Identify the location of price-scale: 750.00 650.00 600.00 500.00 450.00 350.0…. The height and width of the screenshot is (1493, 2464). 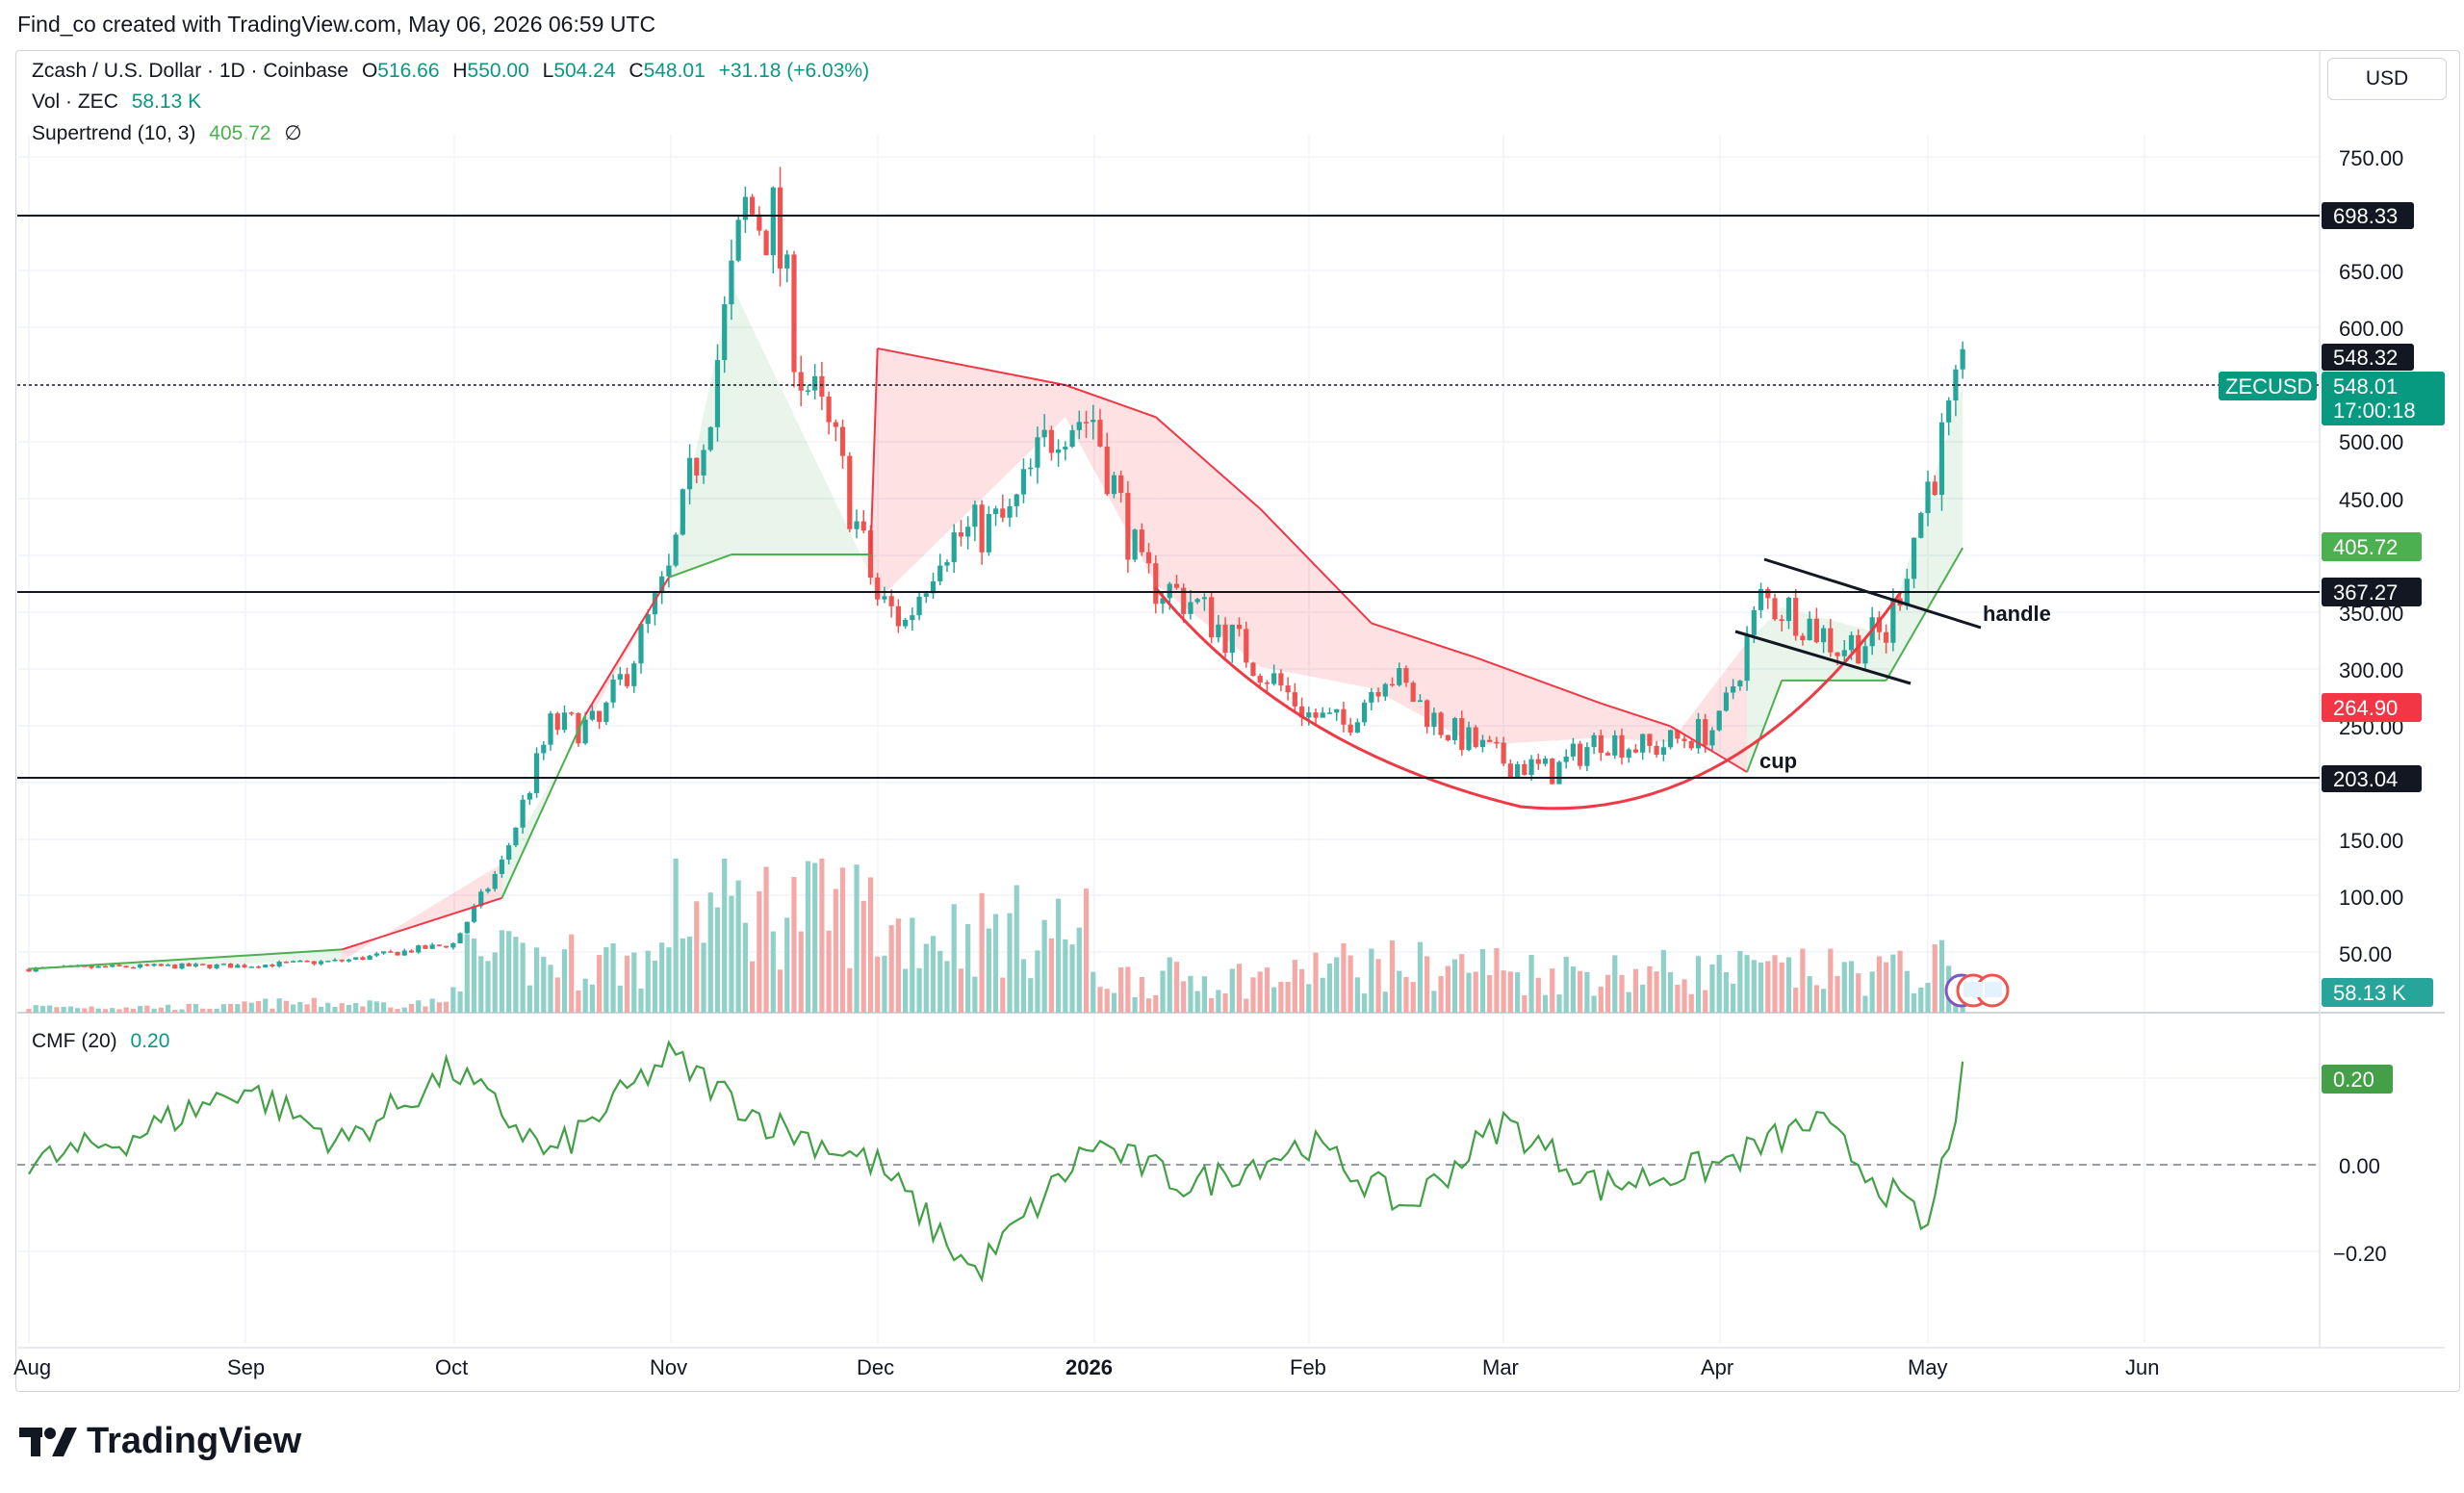
(2368, 706).